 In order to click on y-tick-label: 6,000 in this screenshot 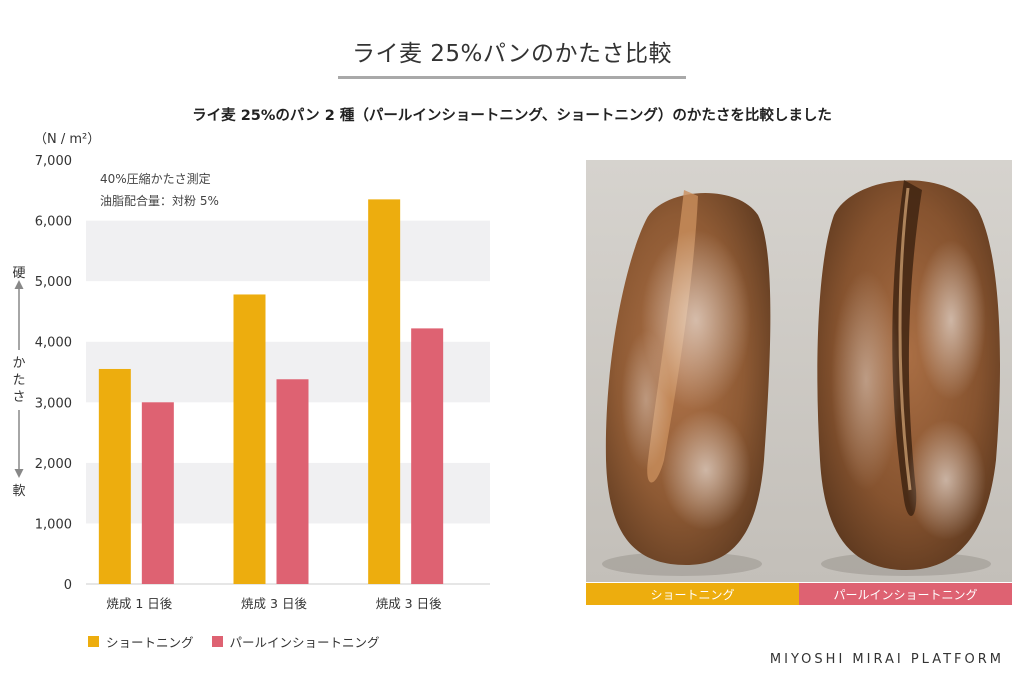, I will do `click(53, 222)`.